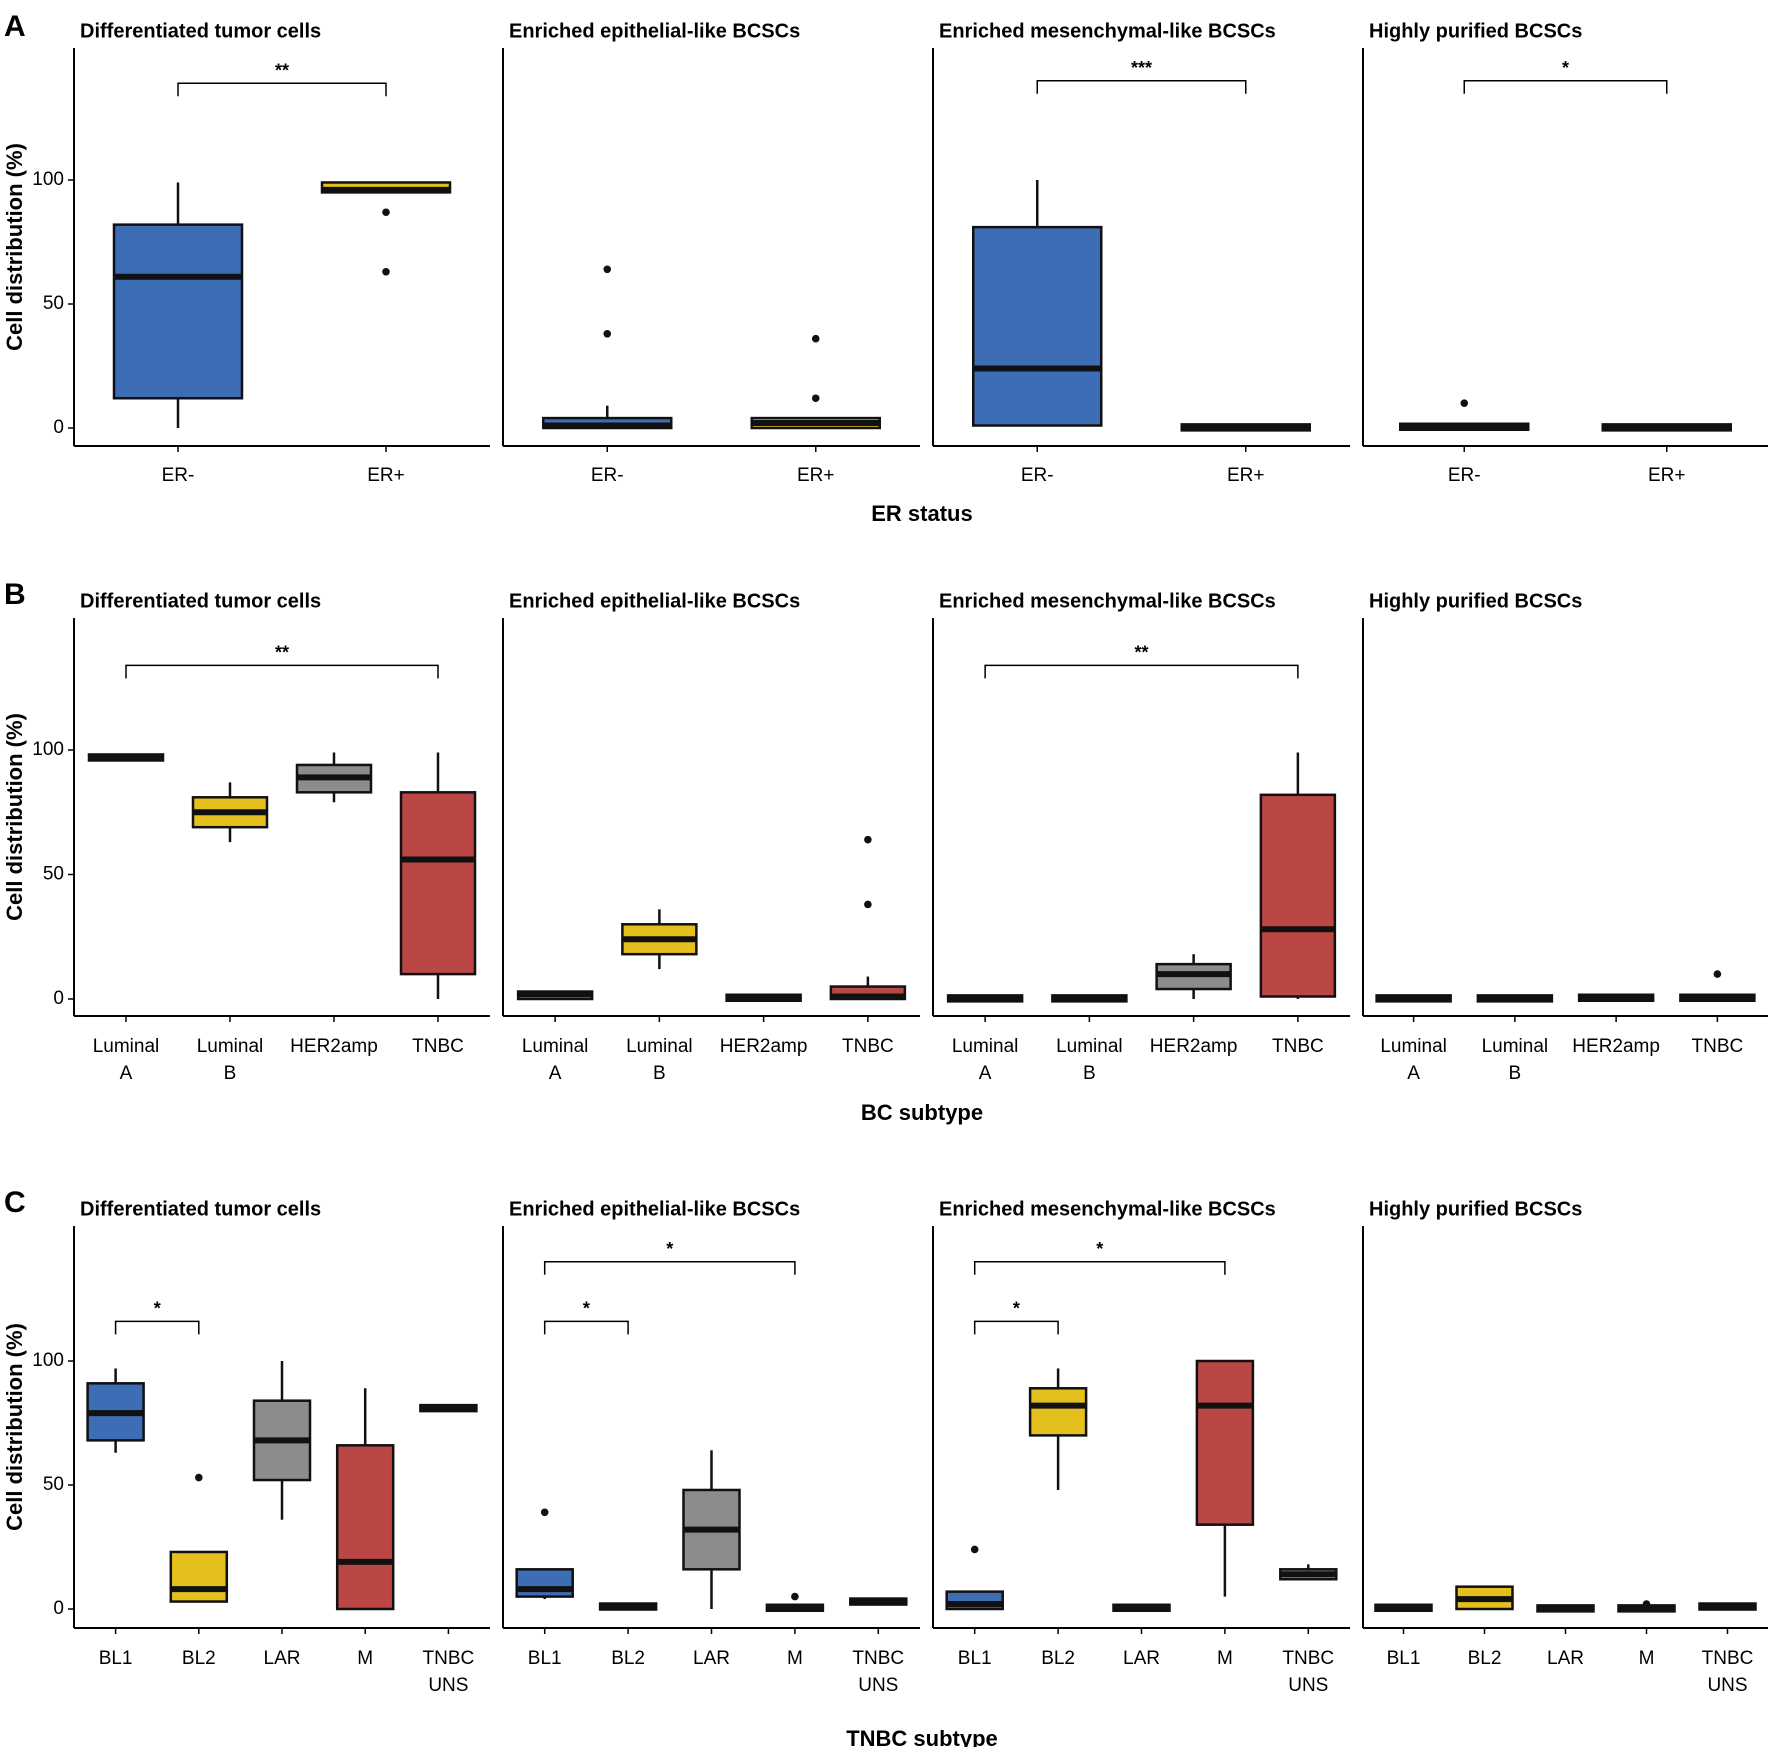 This screenshot has width=1772, height=1747. I want to click on significance-label: ***, so click(1141, 68).